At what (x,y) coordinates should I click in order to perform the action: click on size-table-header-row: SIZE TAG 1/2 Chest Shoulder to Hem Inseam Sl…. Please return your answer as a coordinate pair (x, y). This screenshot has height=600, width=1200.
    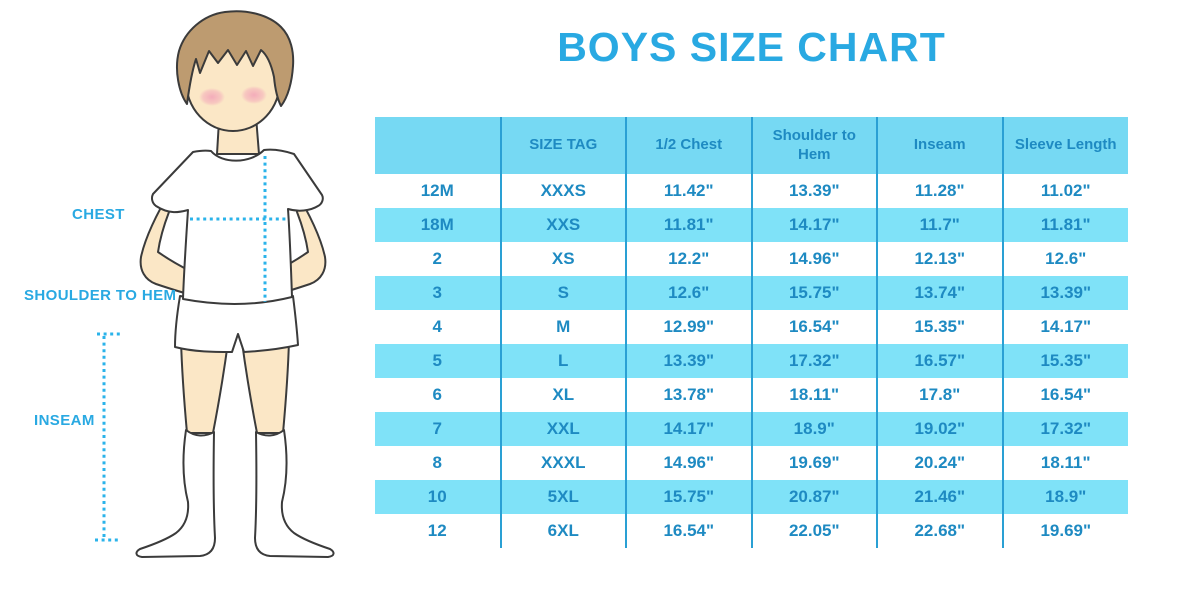
    Looking at the image, I should click on (751, 145).